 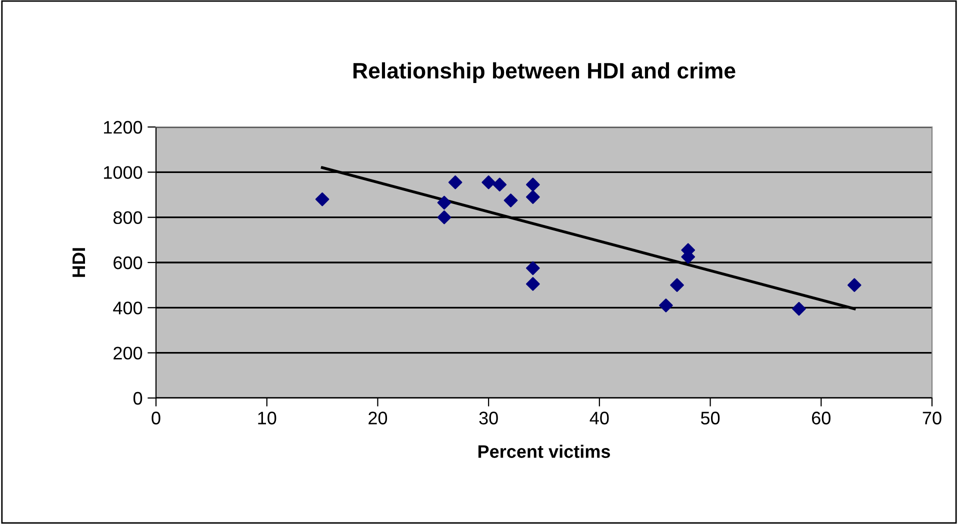 I want to click on y-tick-label: 800, so click(x=127, y=217).